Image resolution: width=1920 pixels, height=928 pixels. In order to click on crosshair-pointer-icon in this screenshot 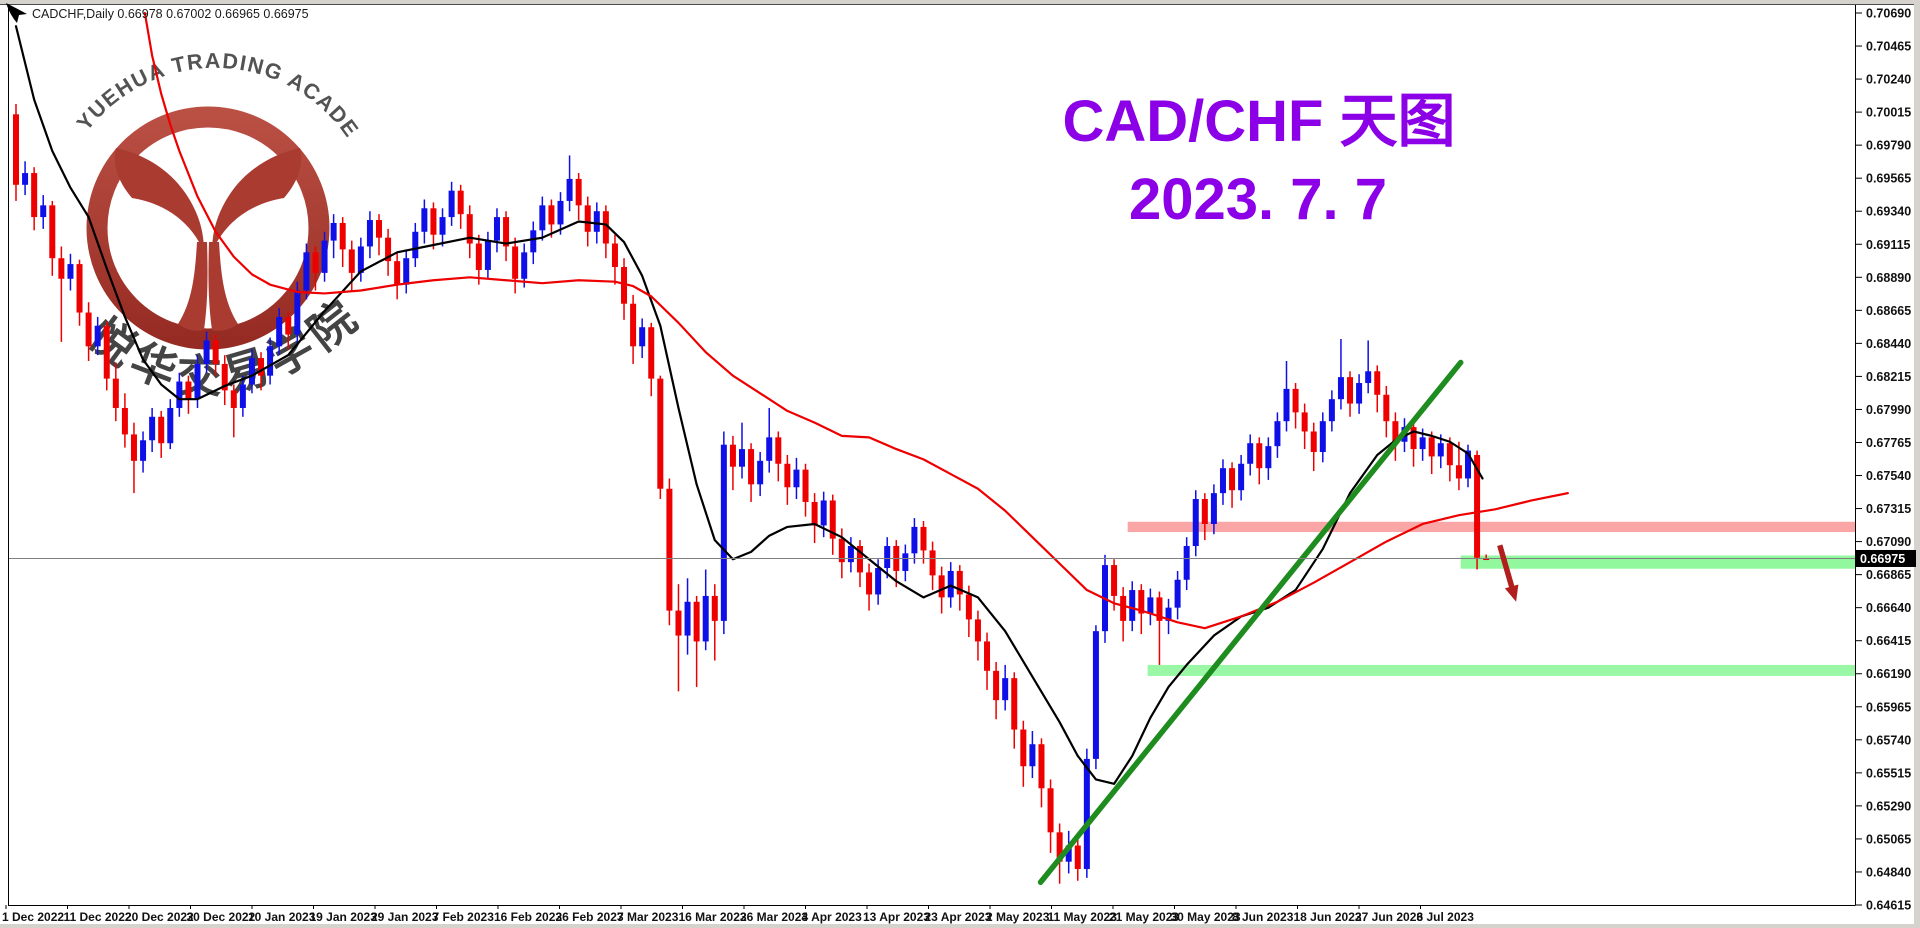, I will do `click(16, 13)`.